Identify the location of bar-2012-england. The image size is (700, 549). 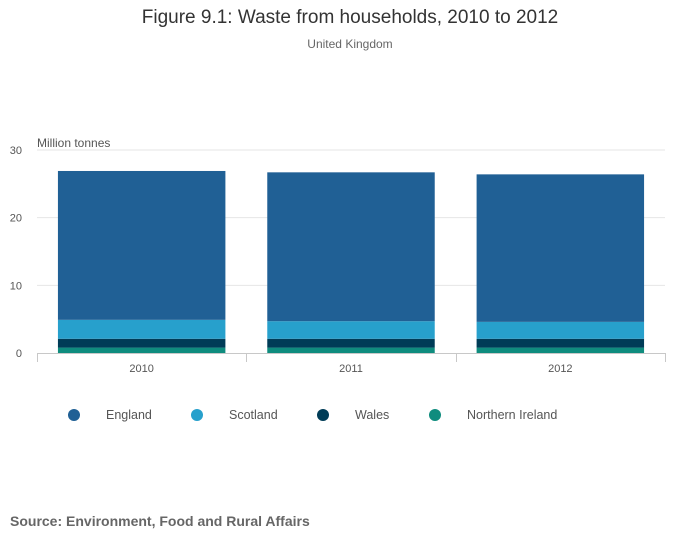
(560, 248).